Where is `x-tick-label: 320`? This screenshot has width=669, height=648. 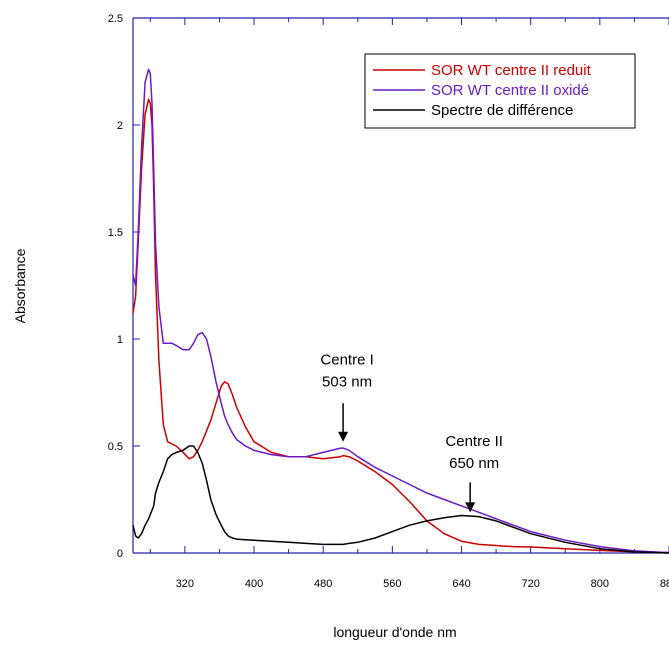
x-tick-label: 320 is located at coordinates (185, 584).